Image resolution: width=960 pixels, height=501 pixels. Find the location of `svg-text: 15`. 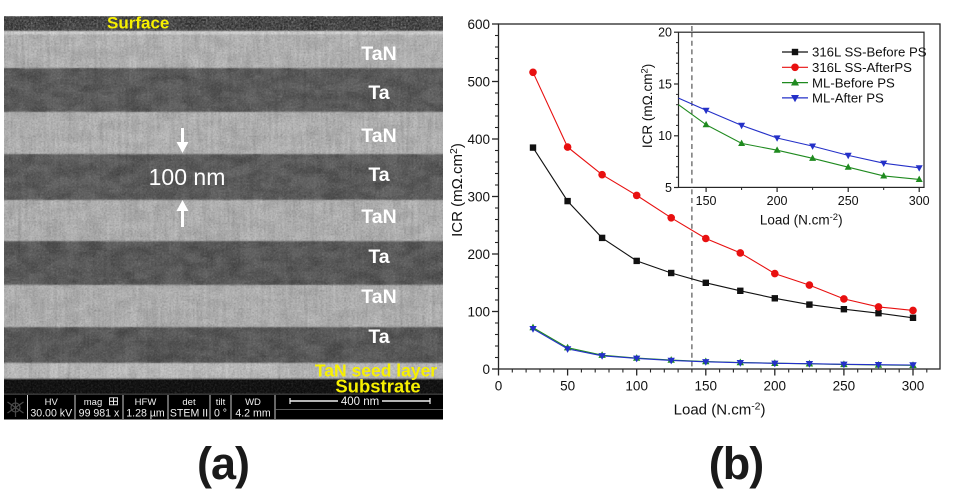

svg-text: 15 is located at coordinates (665, 84).